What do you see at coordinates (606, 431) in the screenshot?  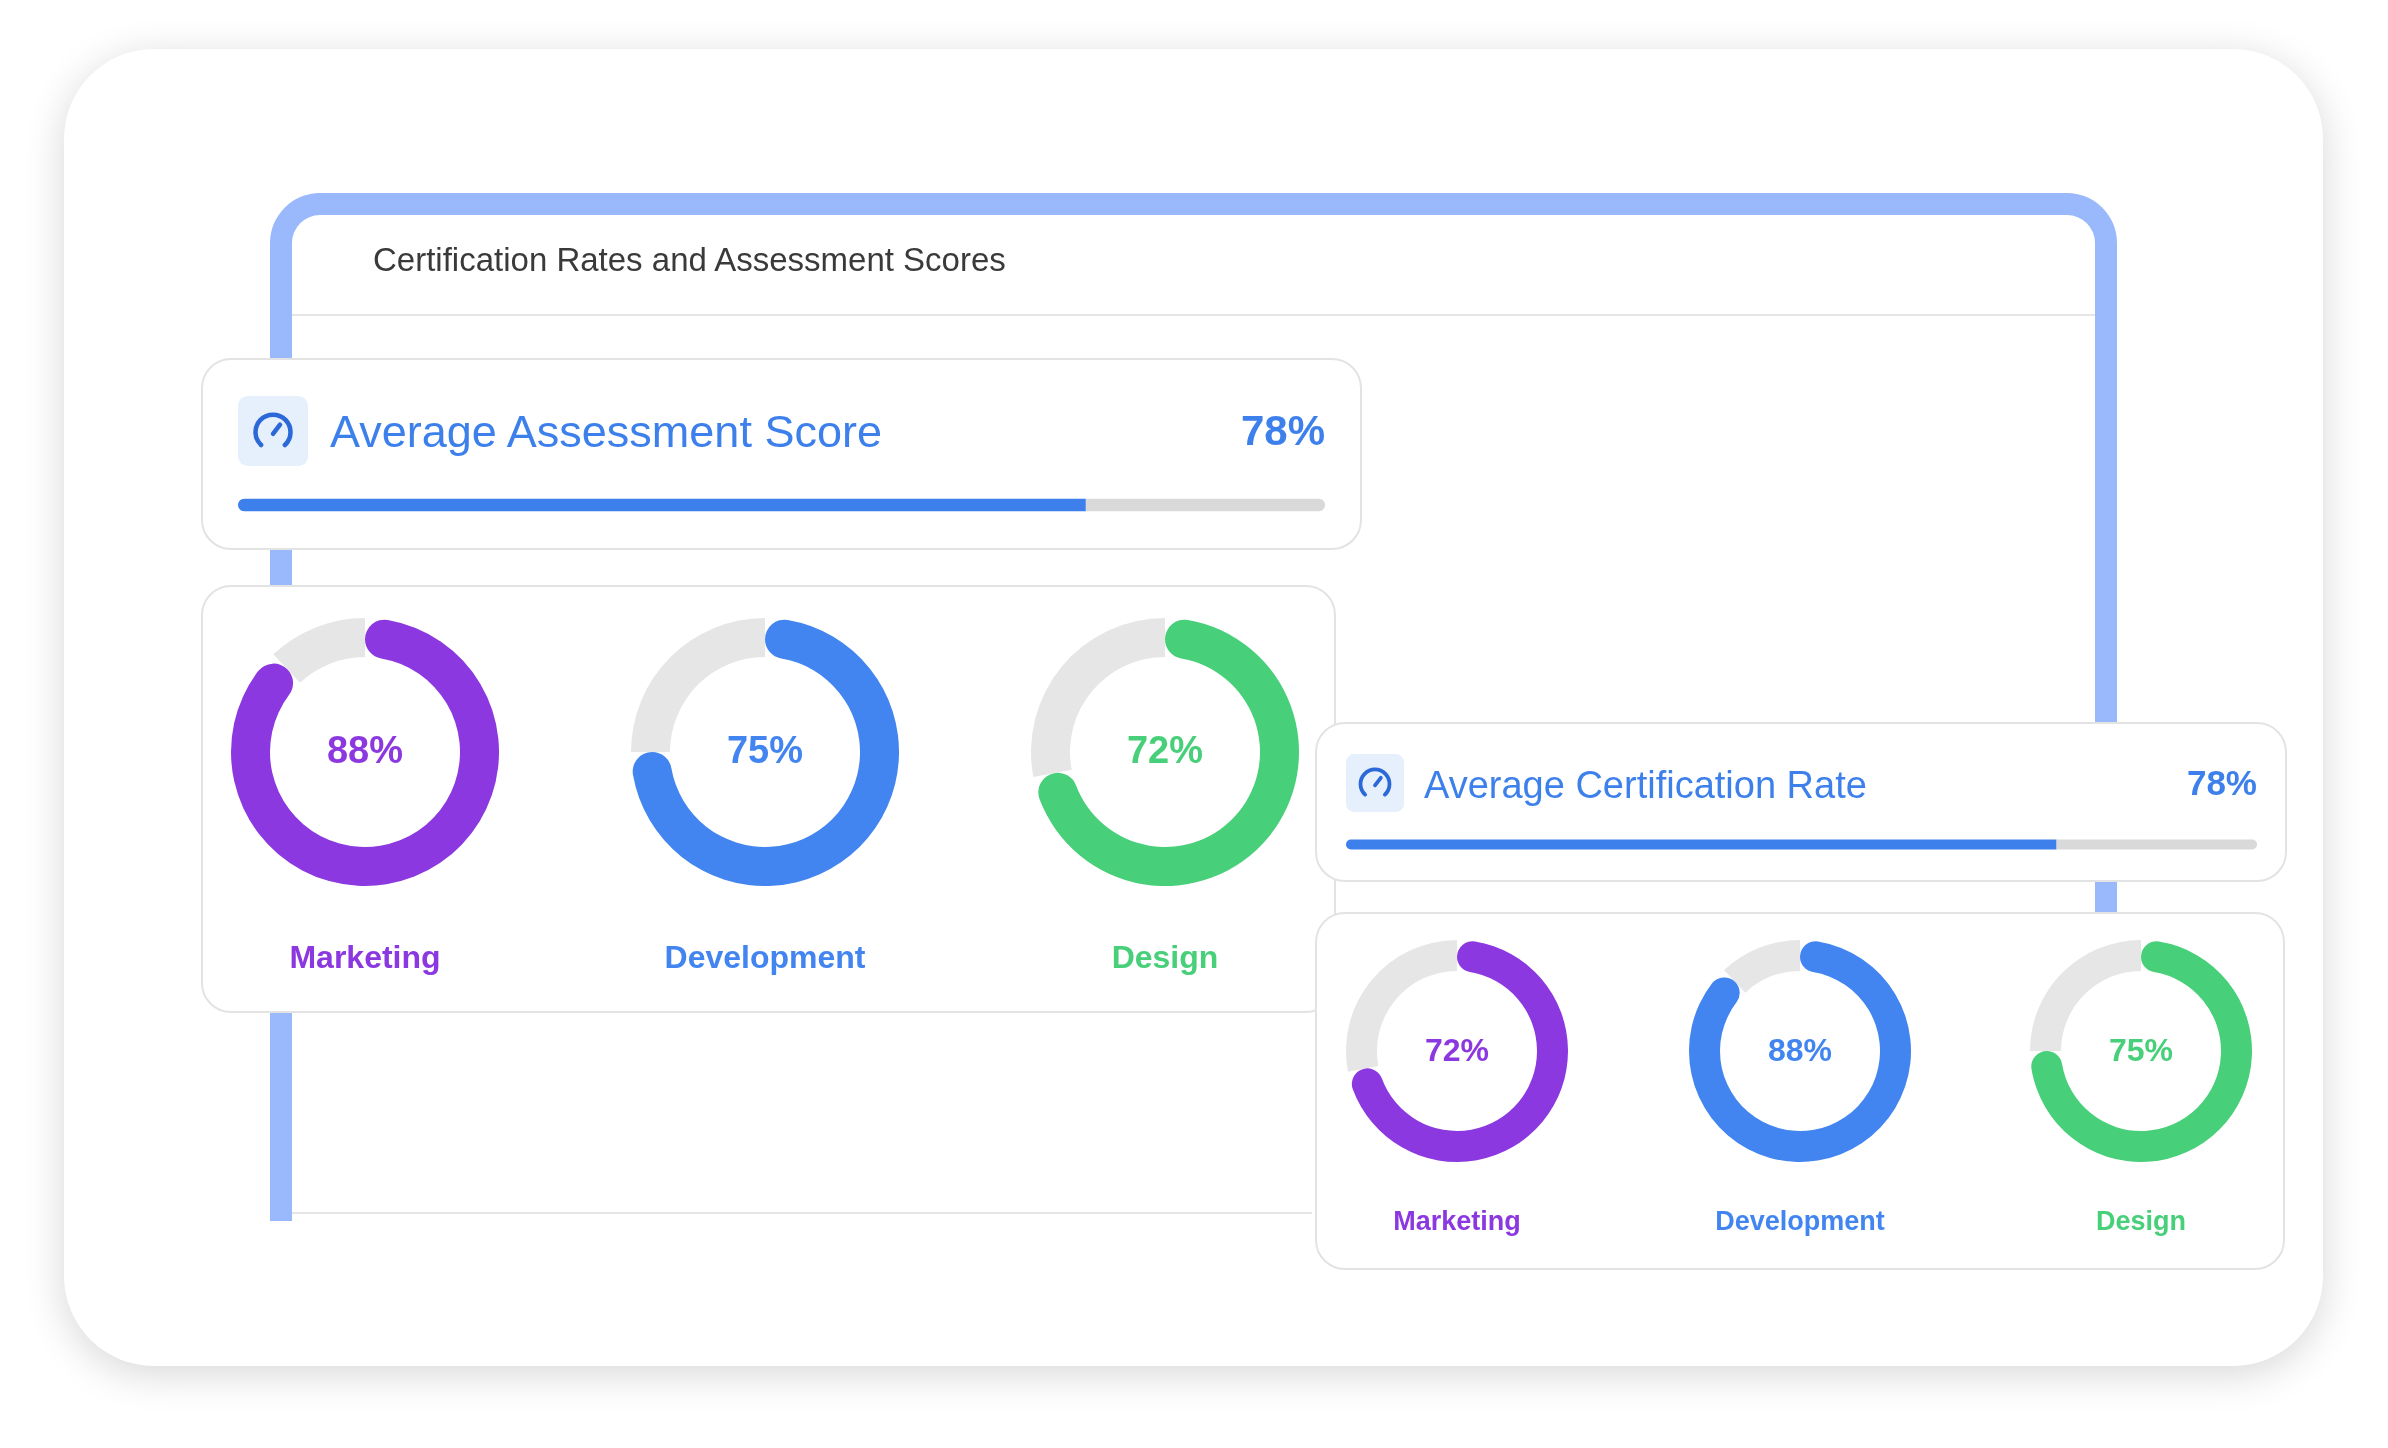 I see `chart-title: Average Assessment Score` at bounding box center [606, 431].